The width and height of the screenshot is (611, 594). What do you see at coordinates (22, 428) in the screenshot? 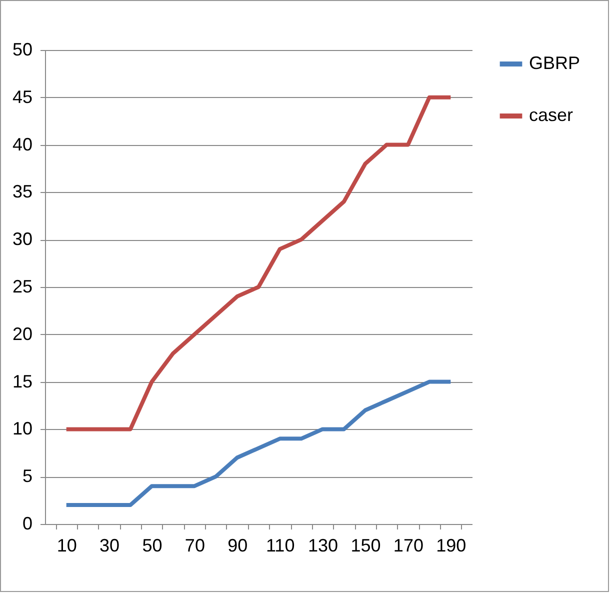
I see `y-tick-label: 10` at bounding box center [22, 428].